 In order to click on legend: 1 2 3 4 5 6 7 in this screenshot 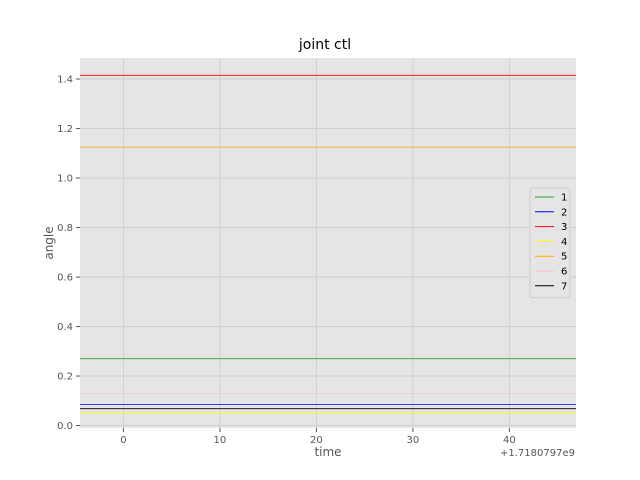, I will do `click(550, 243)`.